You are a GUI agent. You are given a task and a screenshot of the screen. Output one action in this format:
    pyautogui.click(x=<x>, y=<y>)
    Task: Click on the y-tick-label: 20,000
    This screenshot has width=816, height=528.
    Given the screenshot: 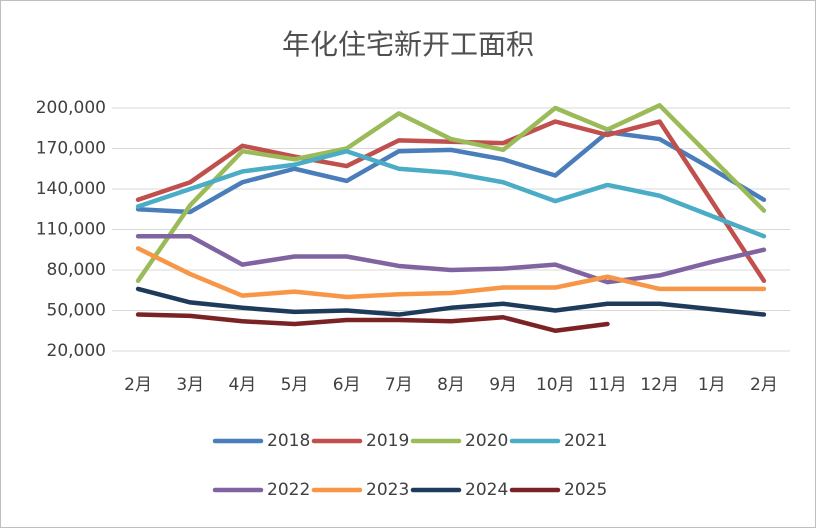 What is the action you would take?
    pyautogui.click(x=76, y=351)
    